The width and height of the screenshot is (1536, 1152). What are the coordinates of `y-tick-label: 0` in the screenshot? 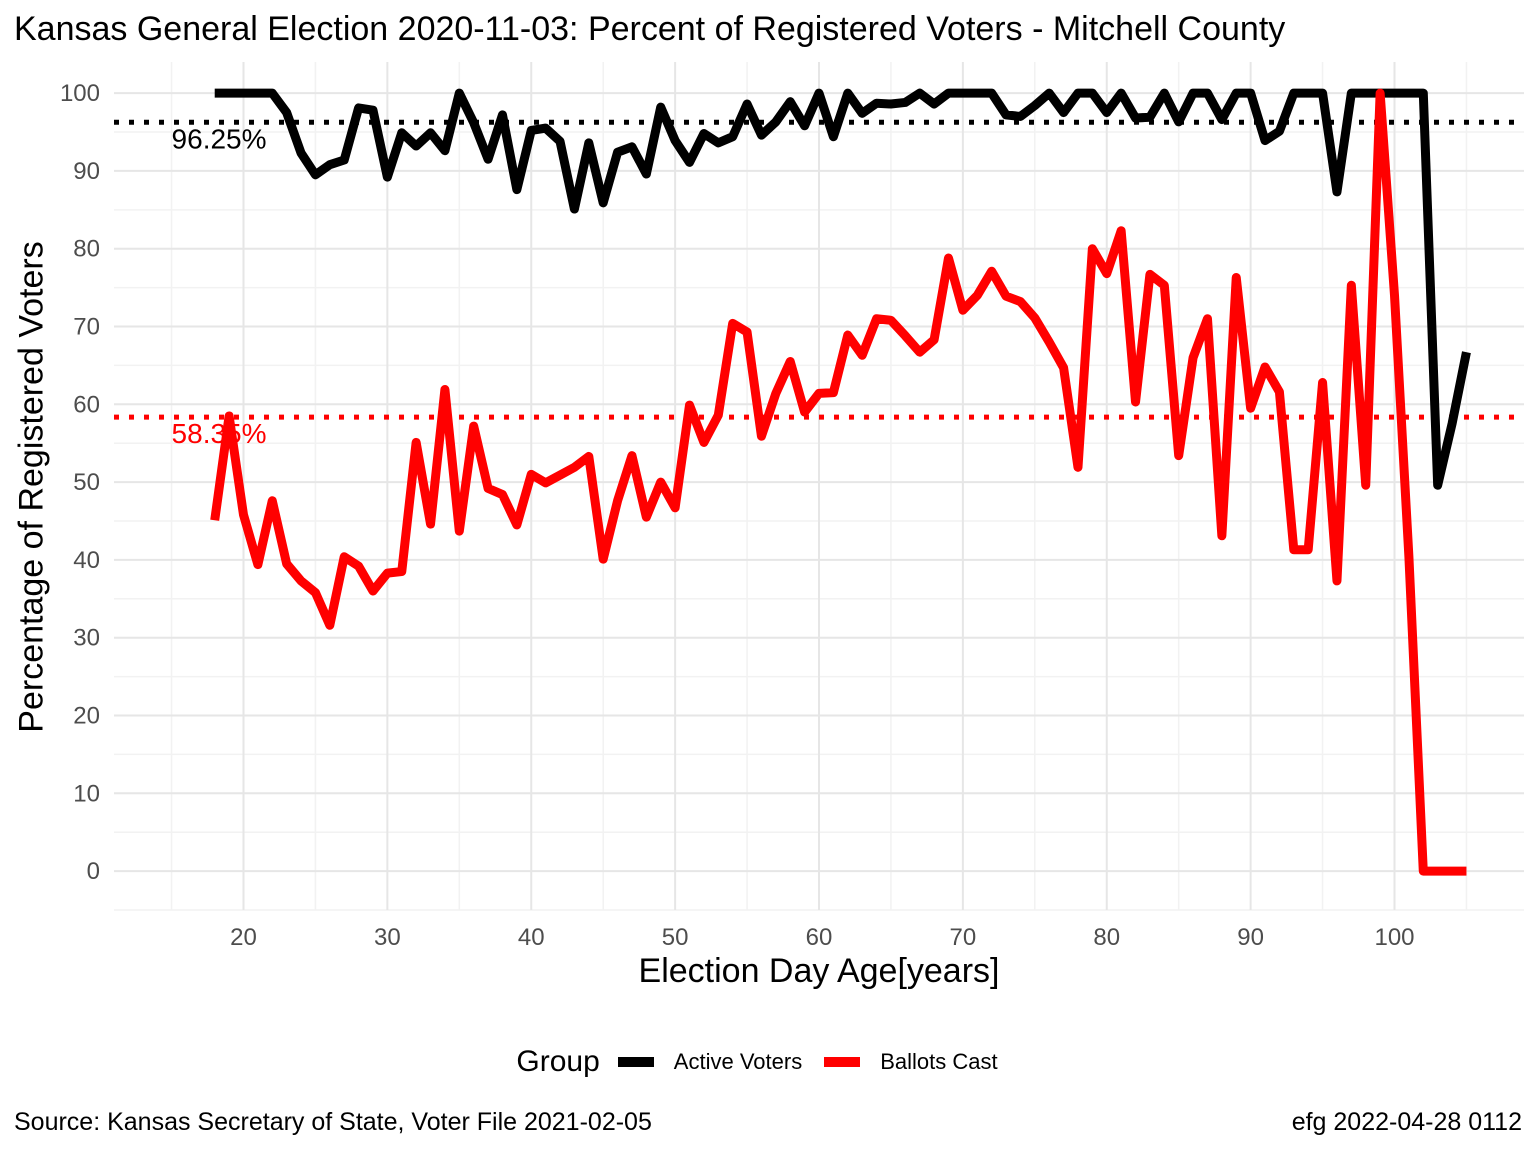 It's located at (93, 871).